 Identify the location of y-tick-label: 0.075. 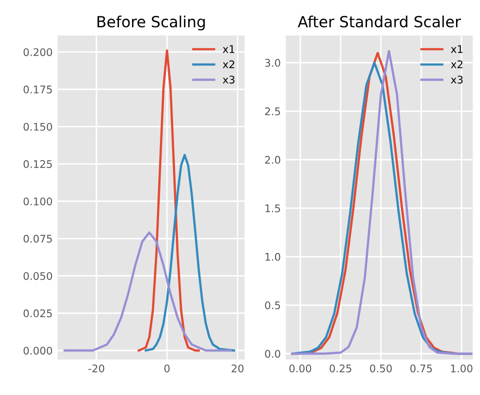
(38, 238).